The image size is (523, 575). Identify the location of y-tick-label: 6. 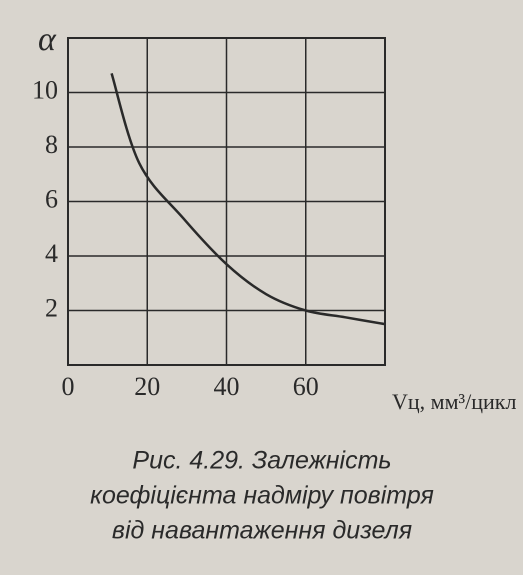
(51, 198).